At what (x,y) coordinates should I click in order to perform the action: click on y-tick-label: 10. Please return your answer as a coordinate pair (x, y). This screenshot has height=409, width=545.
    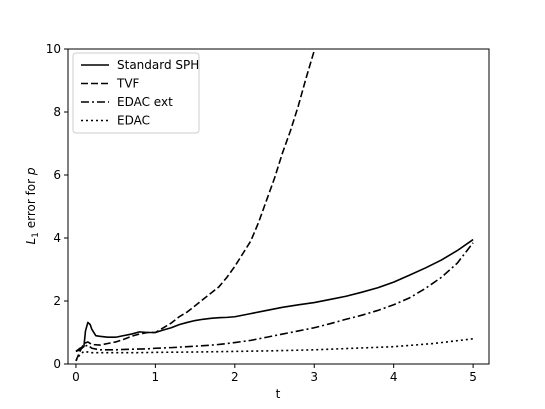
    Looking at the image, I should click on (53, 49).